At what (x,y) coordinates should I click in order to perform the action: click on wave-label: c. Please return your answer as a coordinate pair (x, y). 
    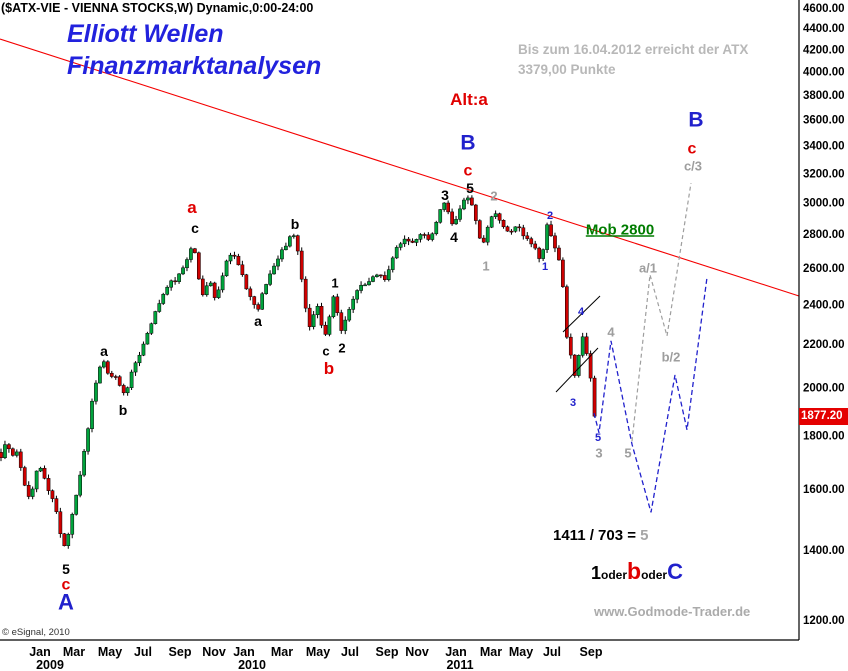
    Looking at the image, I should click on (325, 351).